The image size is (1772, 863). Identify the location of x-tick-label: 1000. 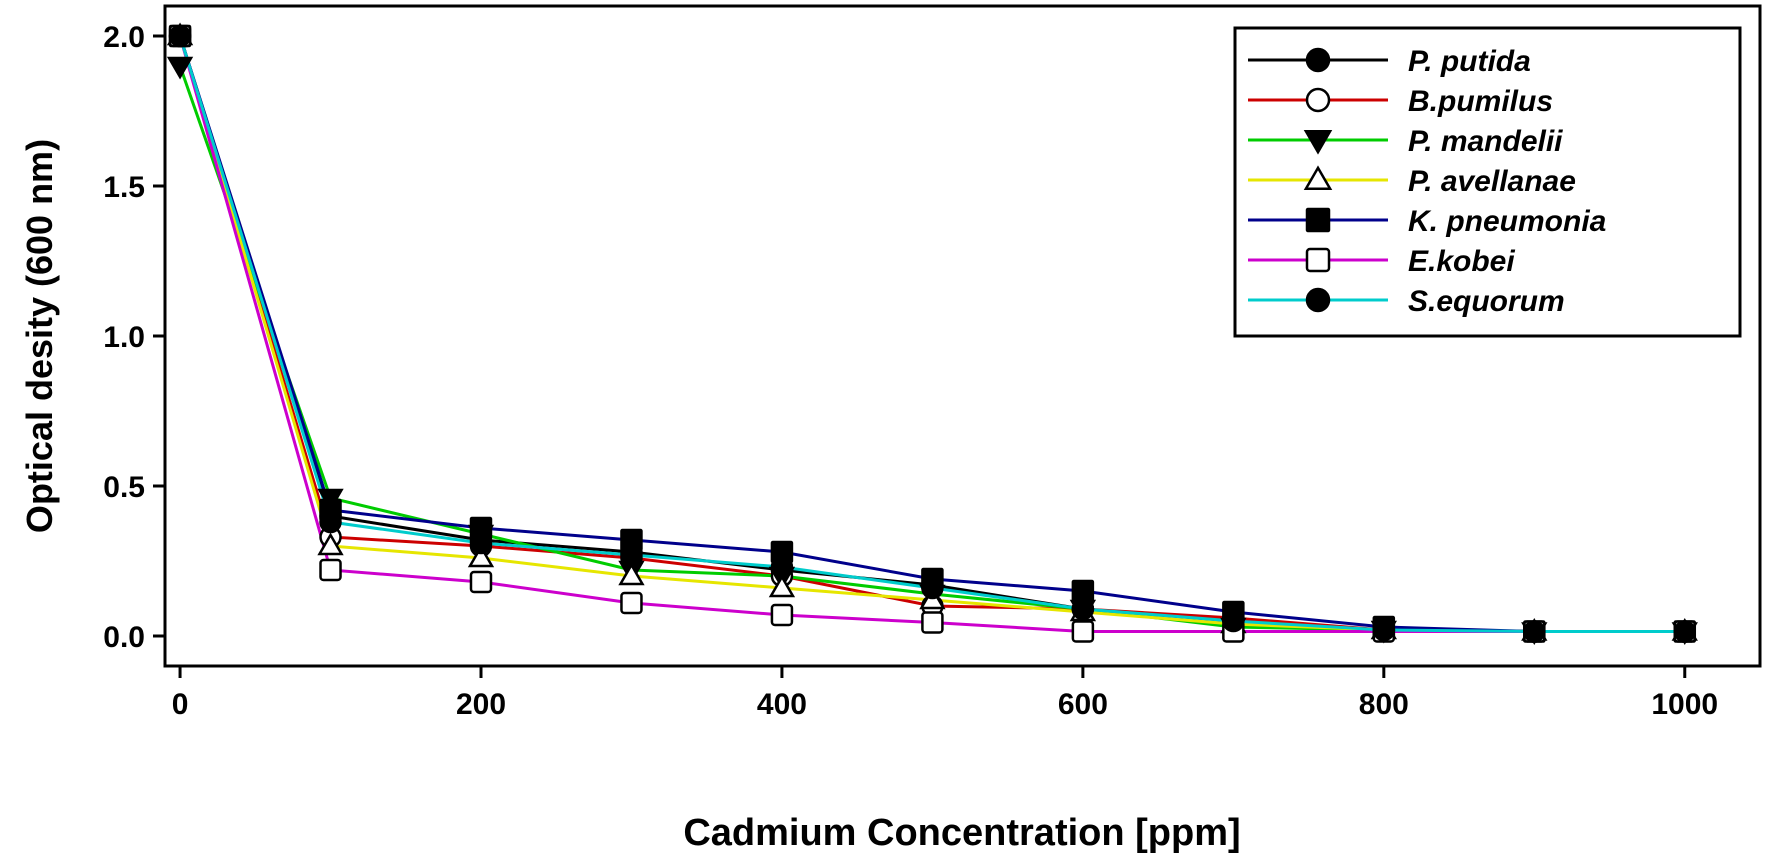
(1684, 704).